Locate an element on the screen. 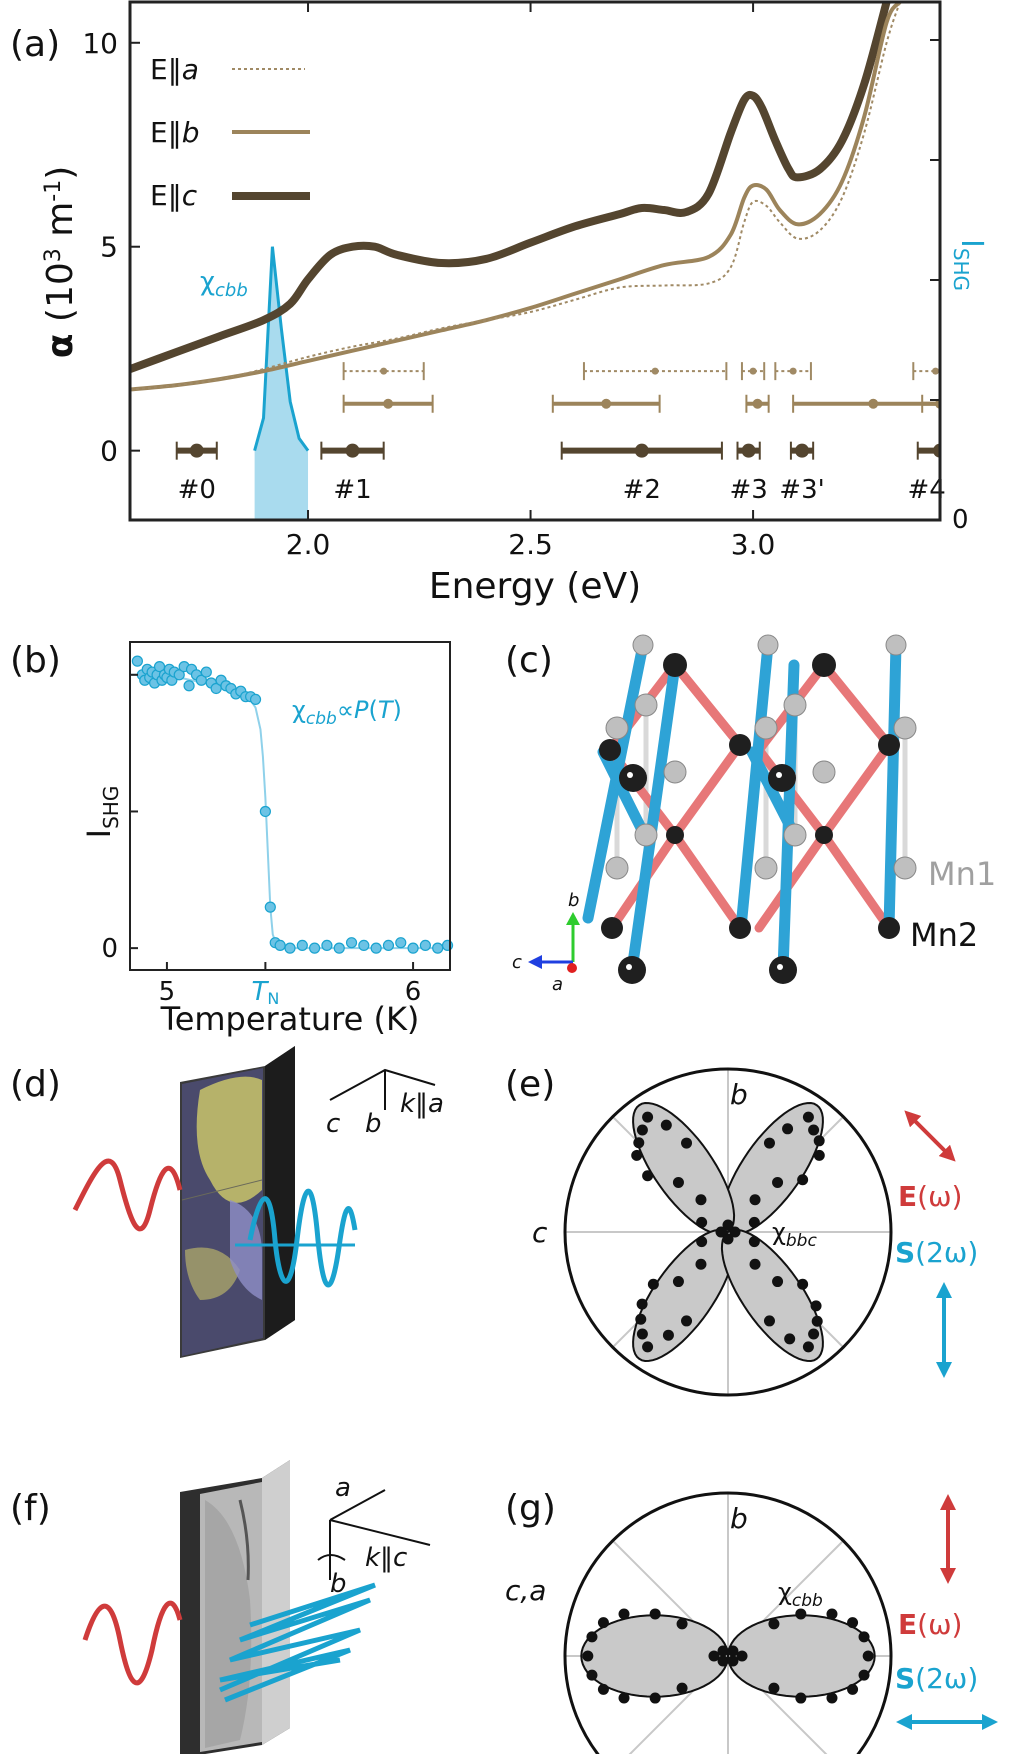  shg-wave-d is located at coordinates (302, 1238).